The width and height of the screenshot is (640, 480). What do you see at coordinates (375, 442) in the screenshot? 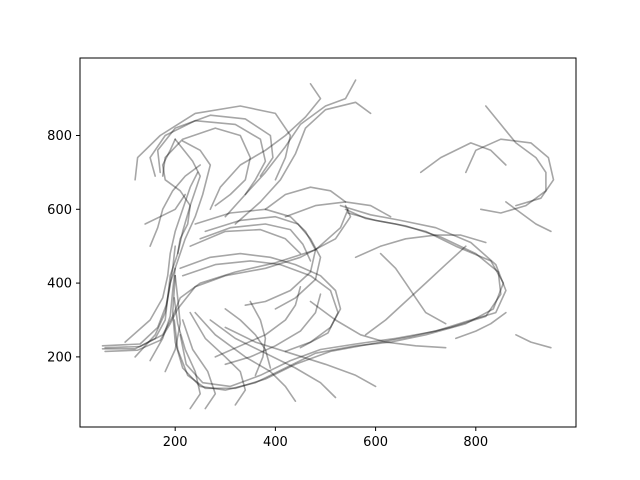
I see `x-tick-label: 600` at bounding box center [375, 442].